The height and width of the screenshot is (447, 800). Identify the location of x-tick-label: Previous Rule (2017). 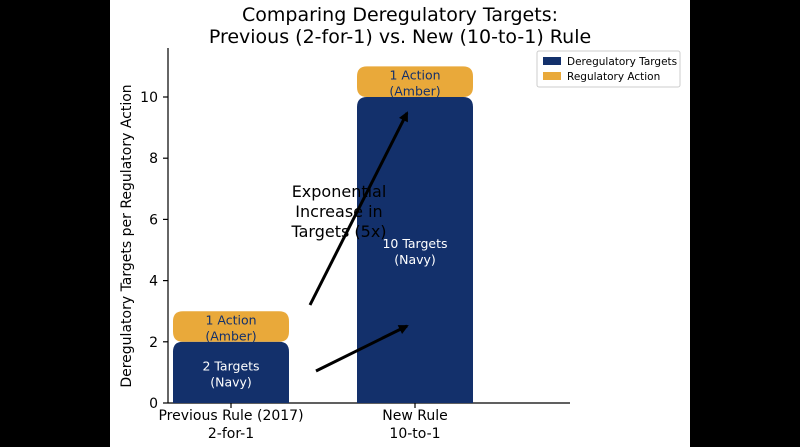
(230, 416).